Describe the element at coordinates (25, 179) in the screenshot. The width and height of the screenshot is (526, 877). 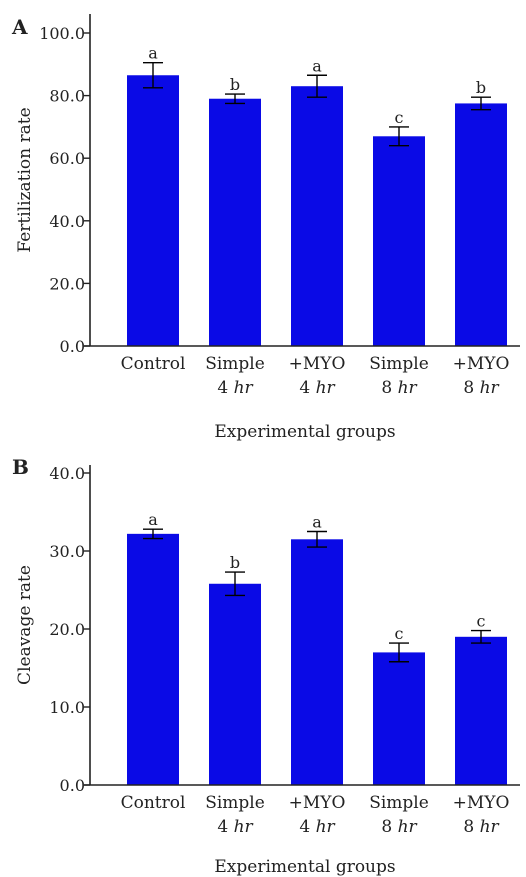
I see `y-axis-title: Fertilization rate` at that location.